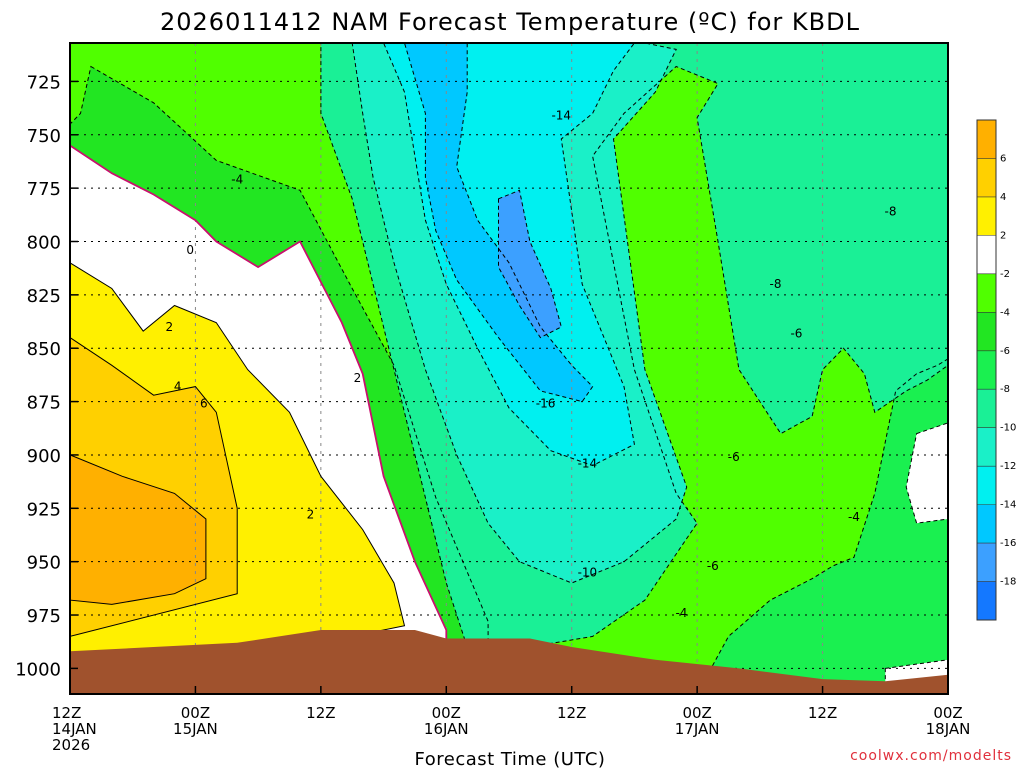 The width and height of the screenshot is (1024, 768). I want to click on x-tick-label-1-0: 00Z, so click(195, 713).